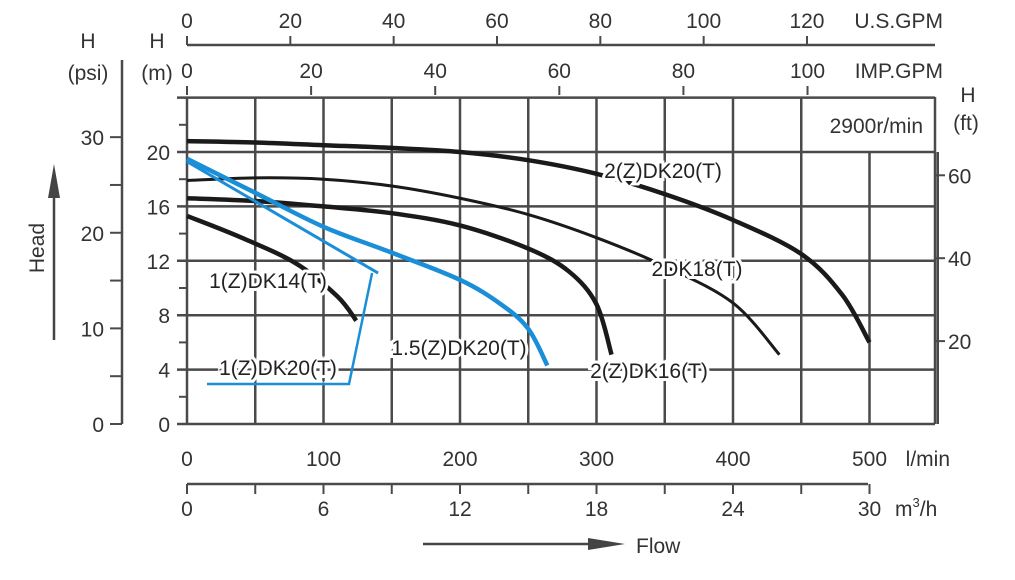  What do you see at coordinates (733, 509) in the screenshot?
I see `m3h-tick-label: 24` at bounding box center [733, 509].